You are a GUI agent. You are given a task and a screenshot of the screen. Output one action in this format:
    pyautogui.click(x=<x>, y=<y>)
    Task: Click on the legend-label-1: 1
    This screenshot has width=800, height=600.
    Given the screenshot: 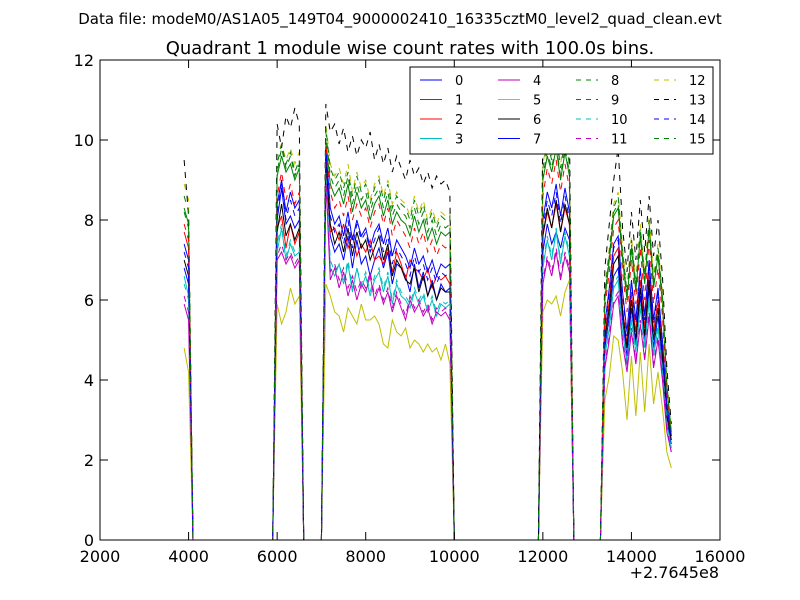 What is the action you would take?
    pyautogui.click(x=459, y=101)
    